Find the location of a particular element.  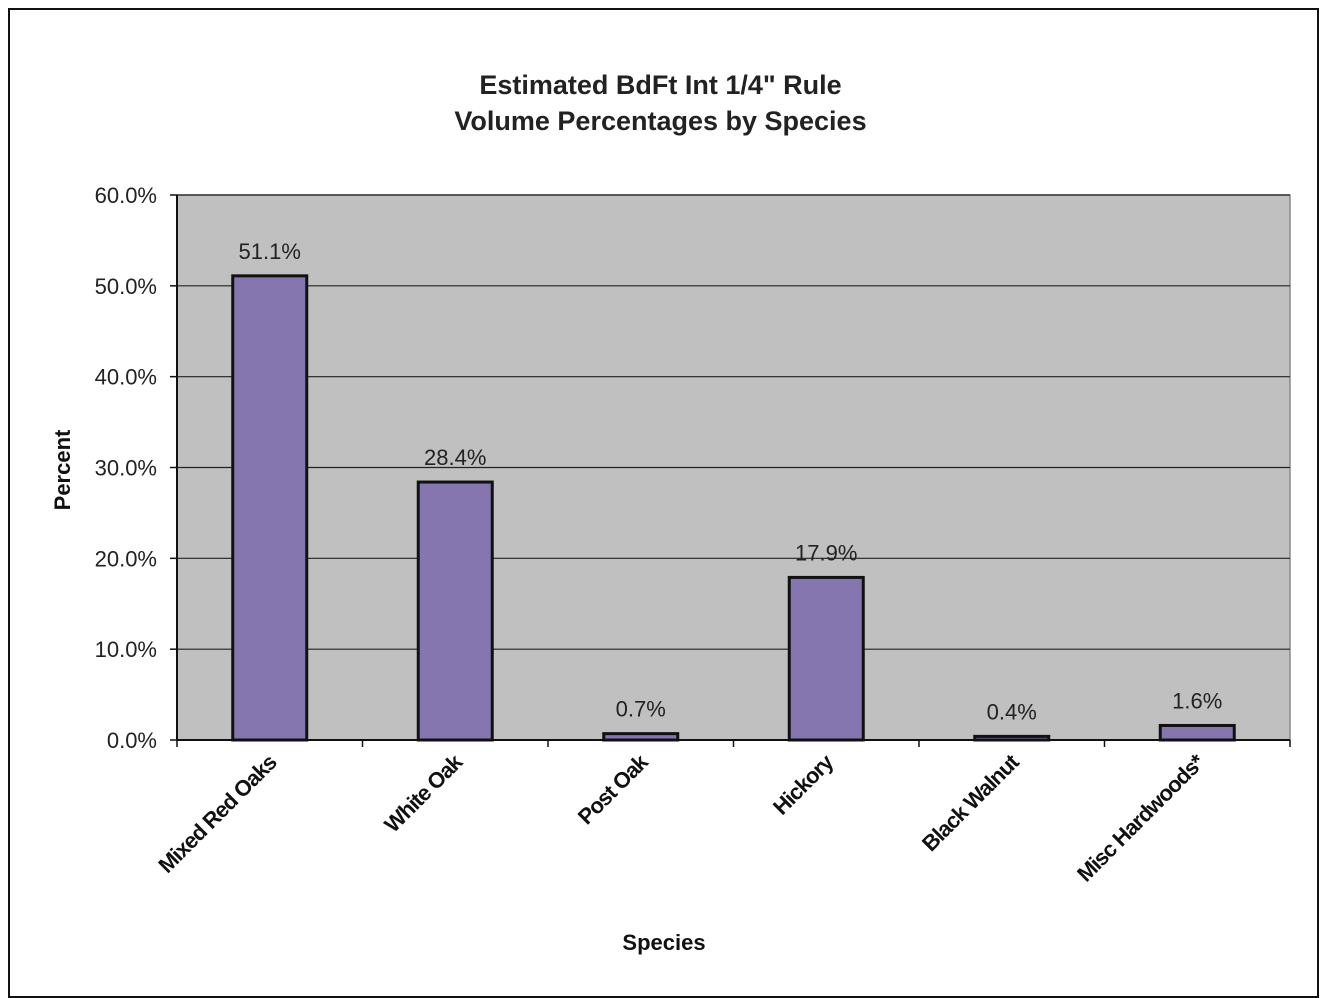

data-label: 1.6% is located at coordinates (1197, 700).